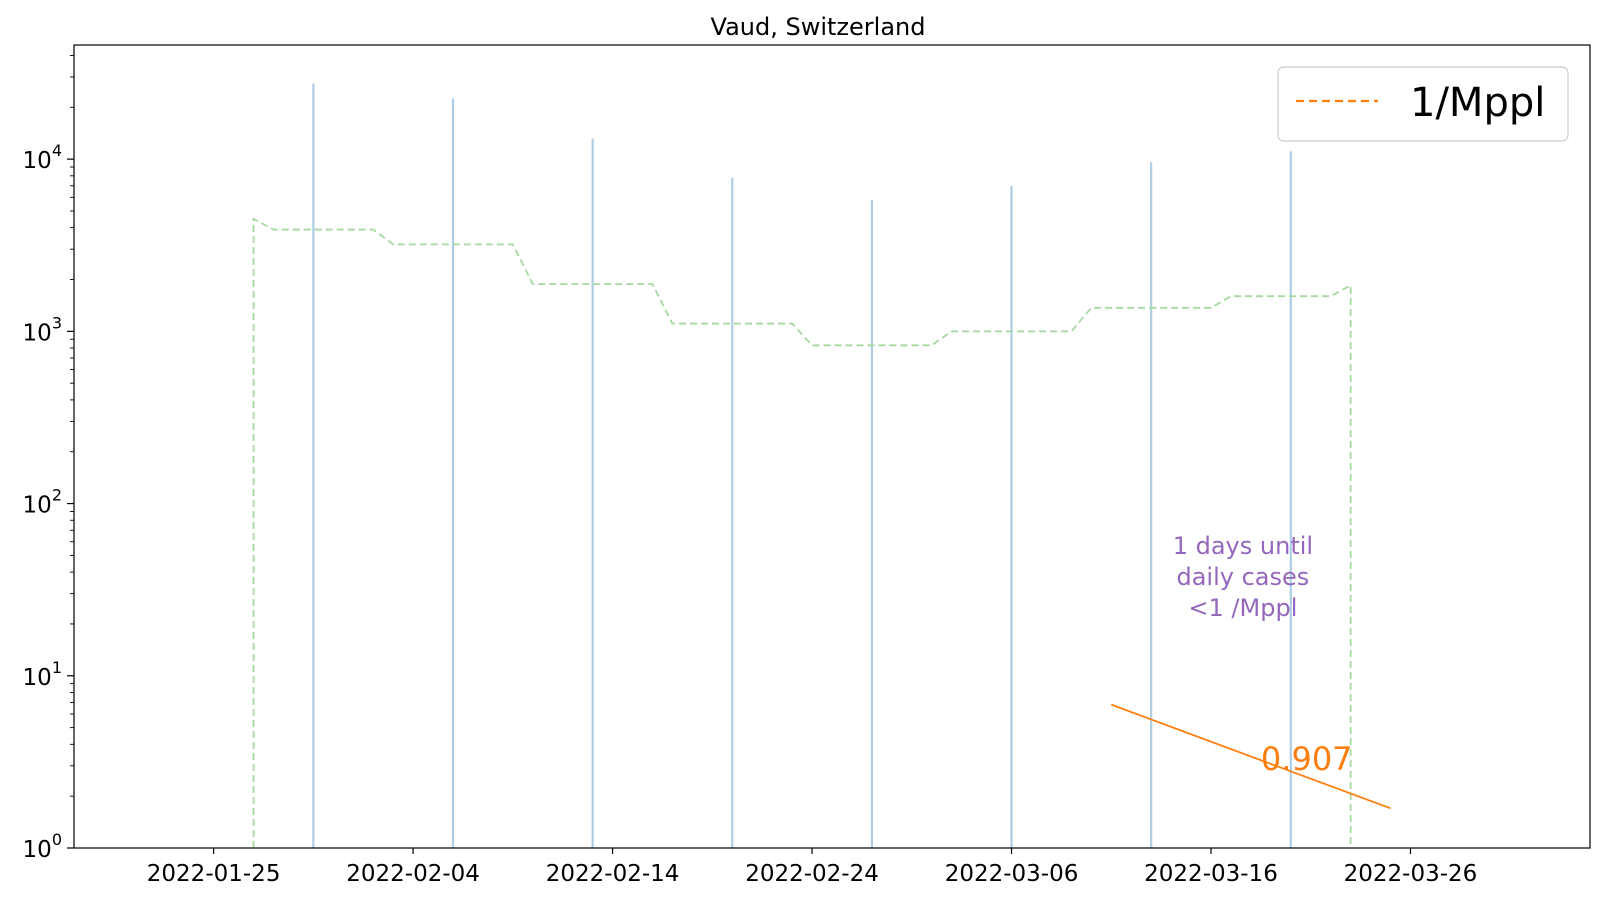  What do you see at coordinates (42, 502) in the screenshot?
I see `y-tick-label: 10²` at bounding box center [42, 502].